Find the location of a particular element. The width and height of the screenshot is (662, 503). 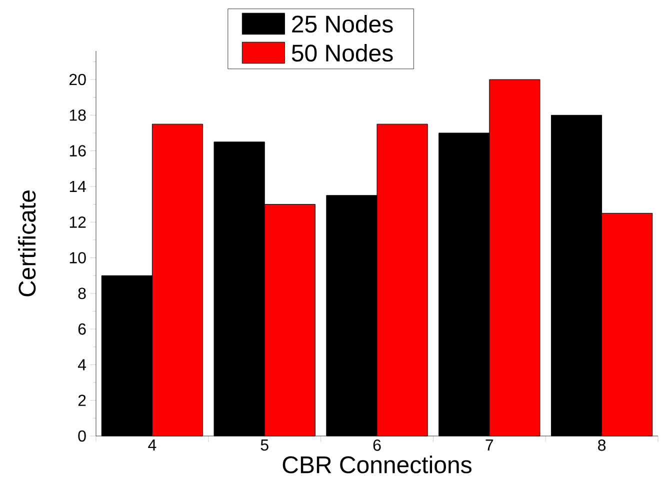

y-tick-label: 4 is located at coordinates (82, 364).